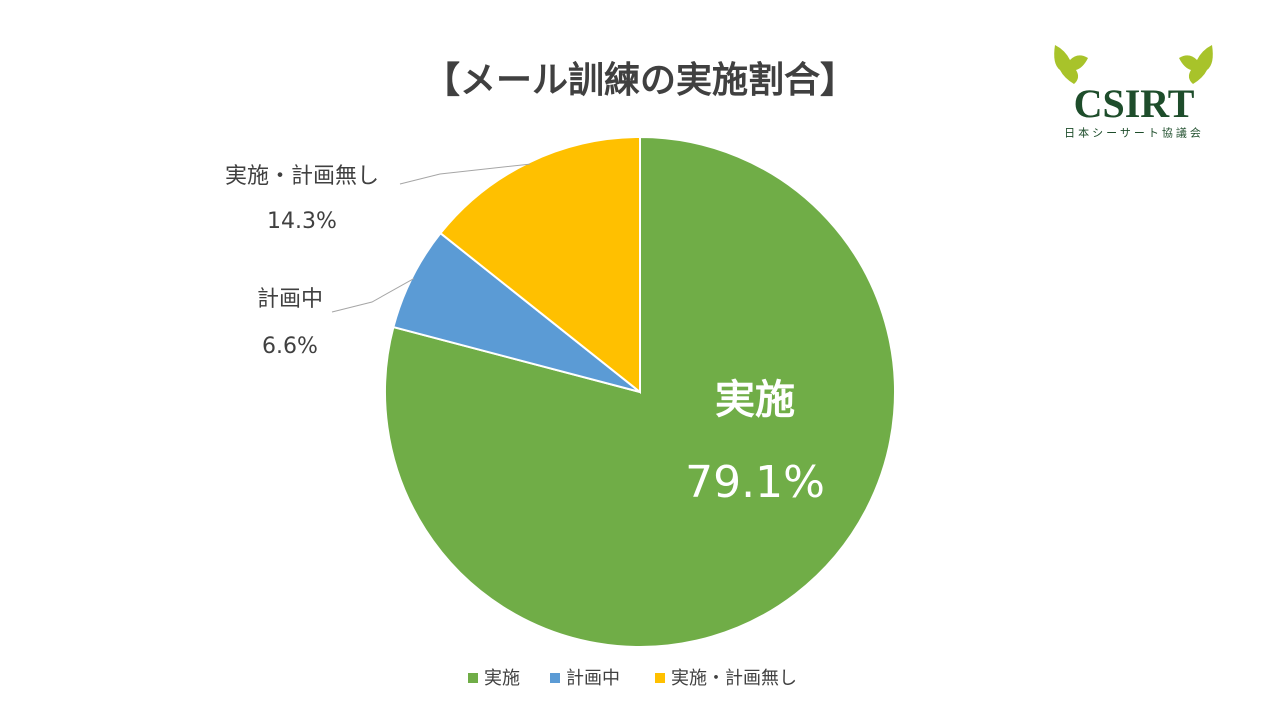  Describe the element at coordinates (734, 678) in the screenshot. I see `legend-label: 実施・計画無し` at that location.